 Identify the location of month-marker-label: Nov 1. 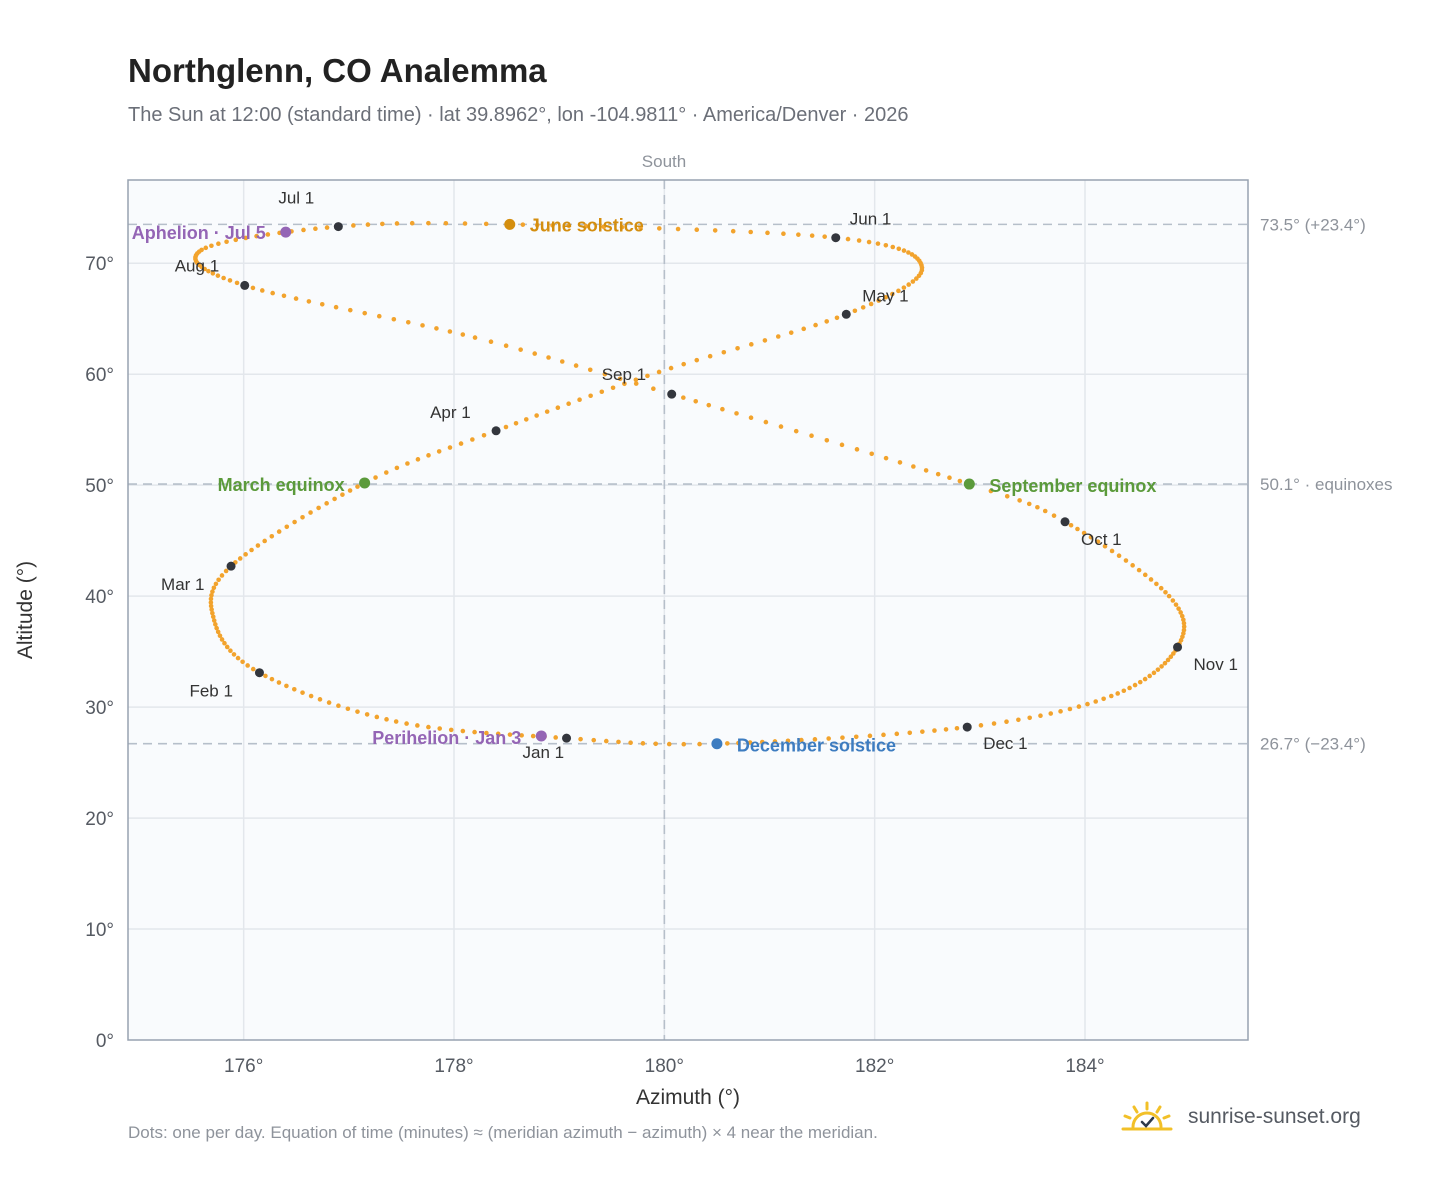
(1216, 664).